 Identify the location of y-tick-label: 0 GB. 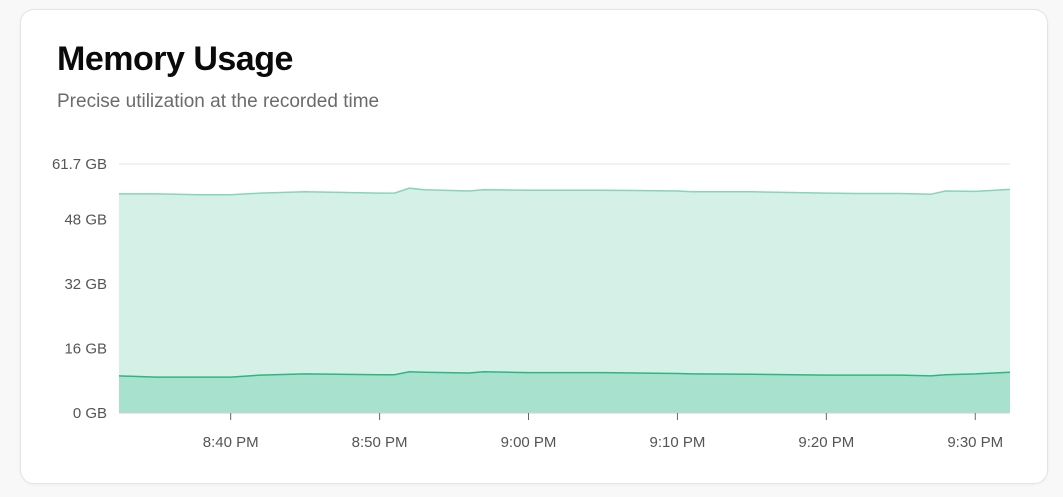
(90, 413).